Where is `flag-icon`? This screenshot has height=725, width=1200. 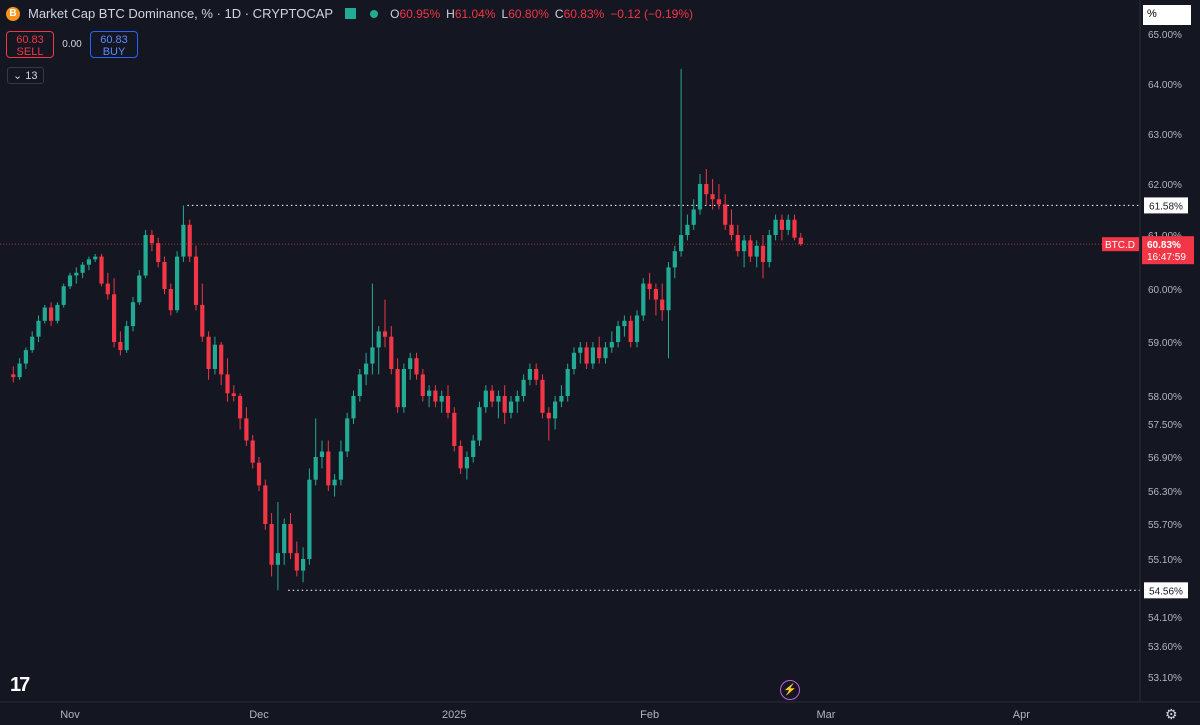
flag-icon is located at coordinates (351, 13).